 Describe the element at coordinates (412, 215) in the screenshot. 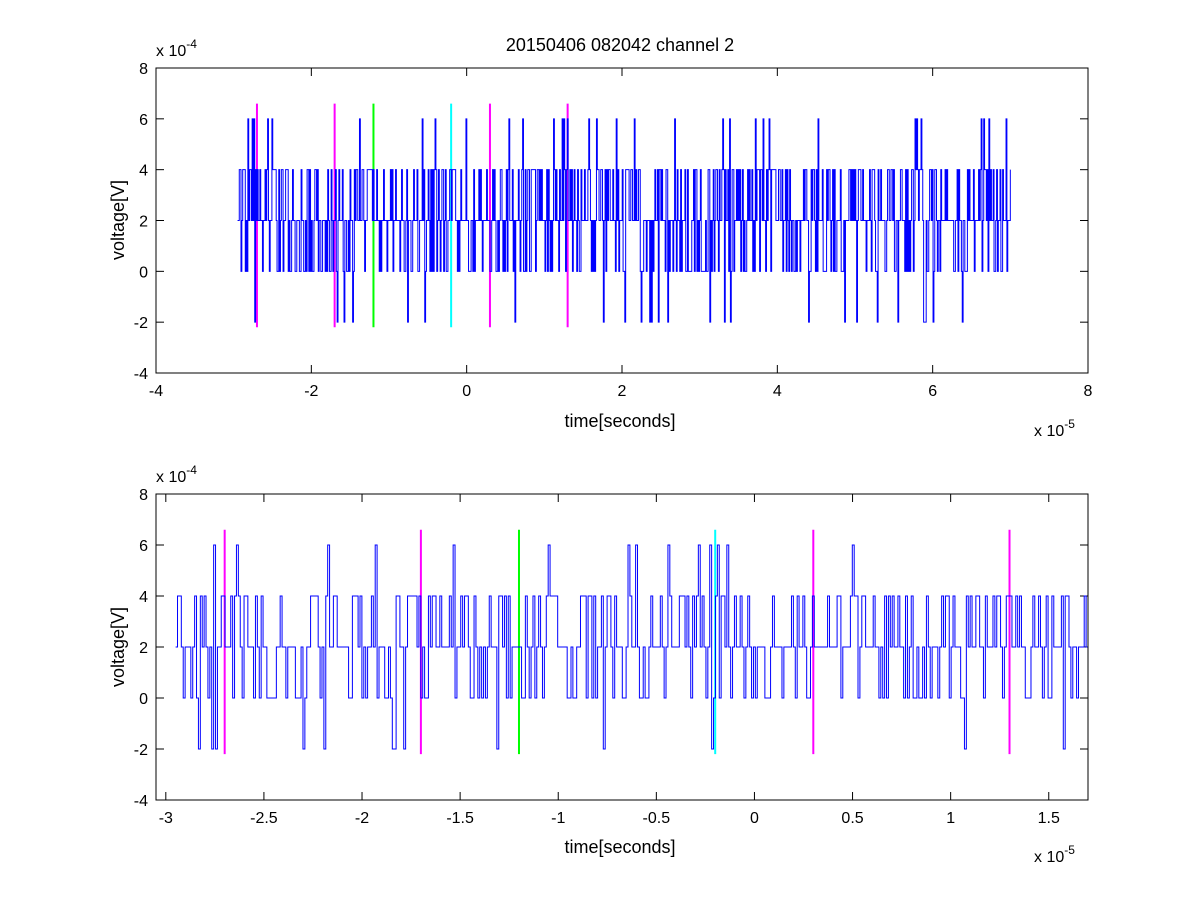

I see `top-plot-markers` at that location.